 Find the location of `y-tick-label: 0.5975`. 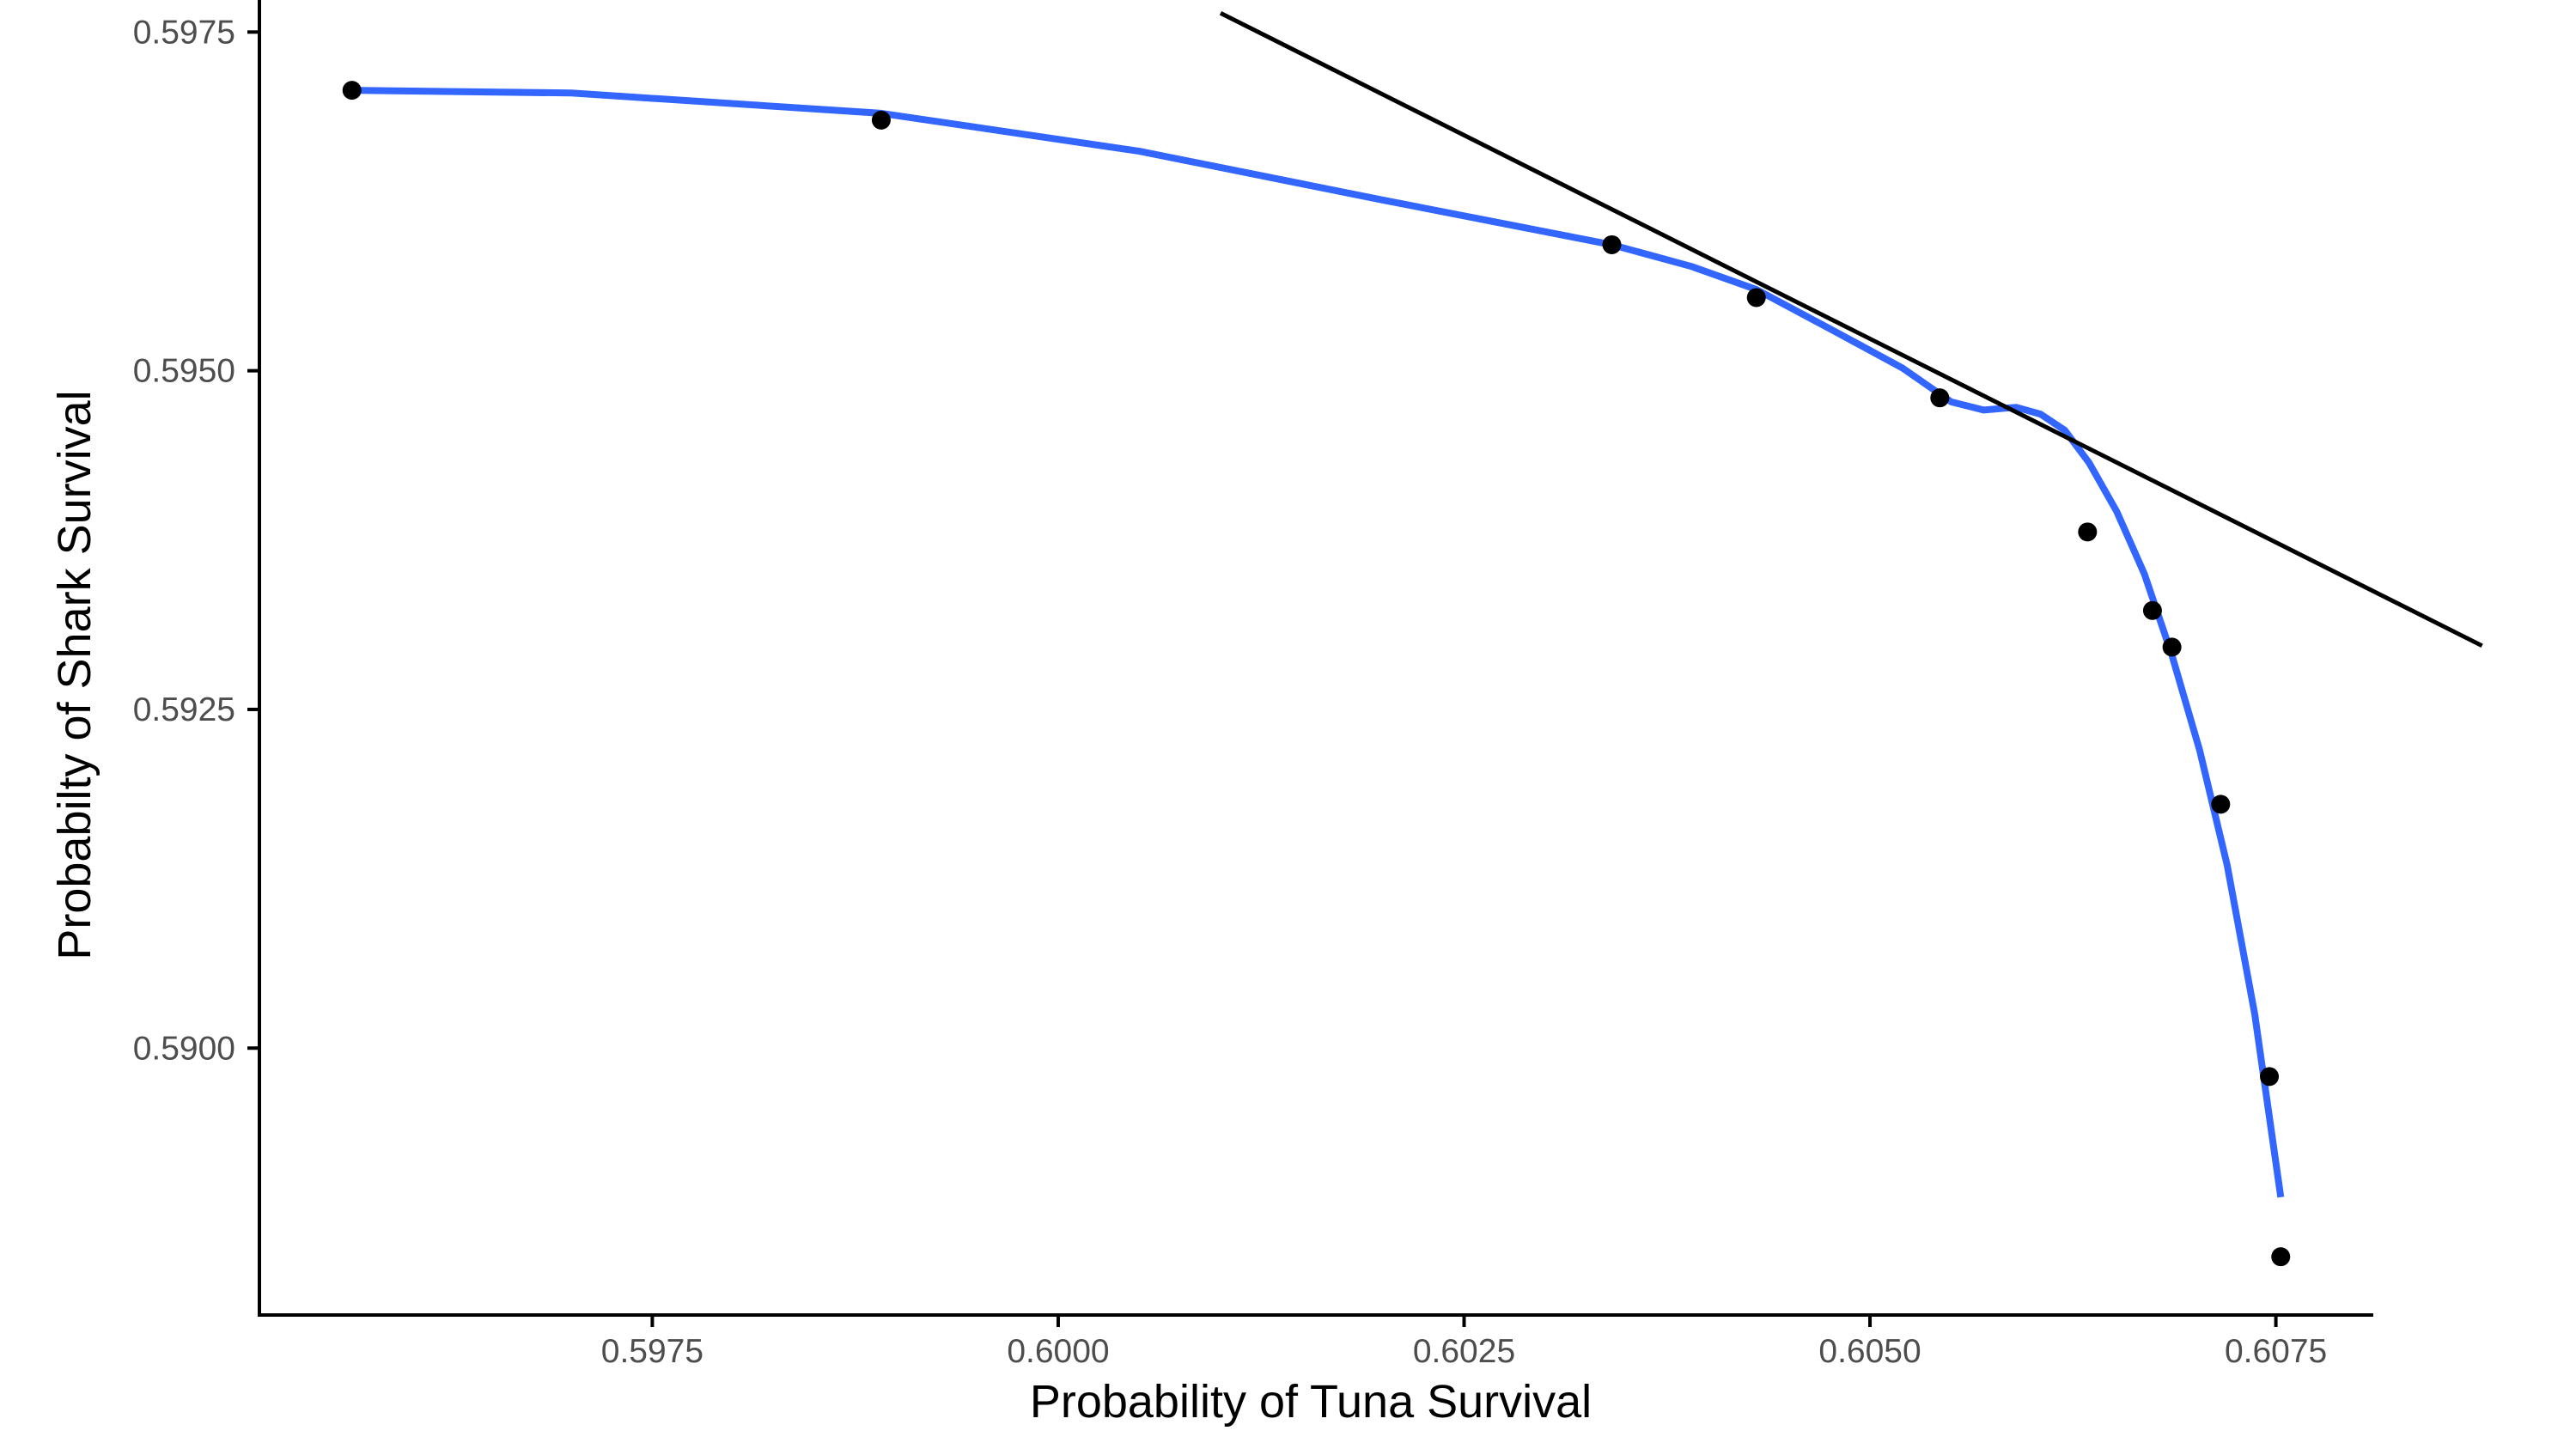

y-tick-label: 0.5975 is located at coordinates (184, 32).